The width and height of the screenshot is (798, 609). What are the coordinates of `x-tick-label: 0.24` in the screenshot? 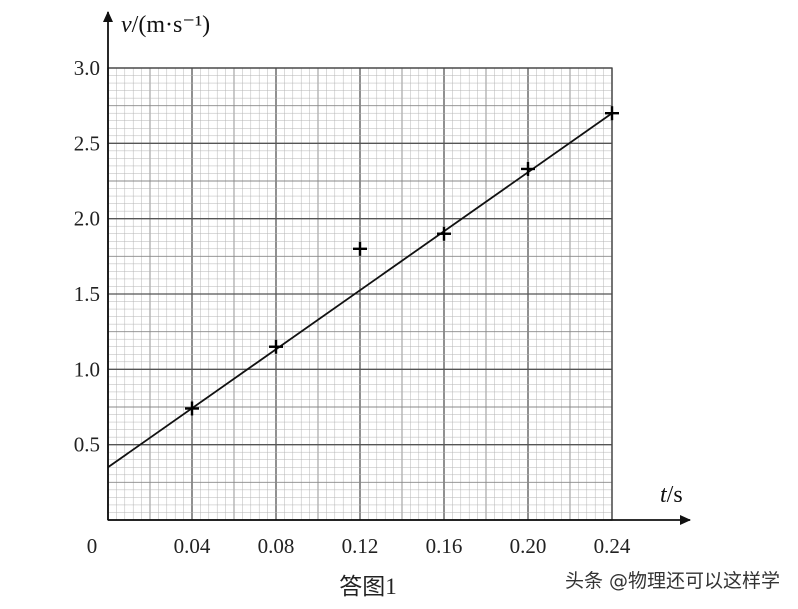 It's located at (612, 546).